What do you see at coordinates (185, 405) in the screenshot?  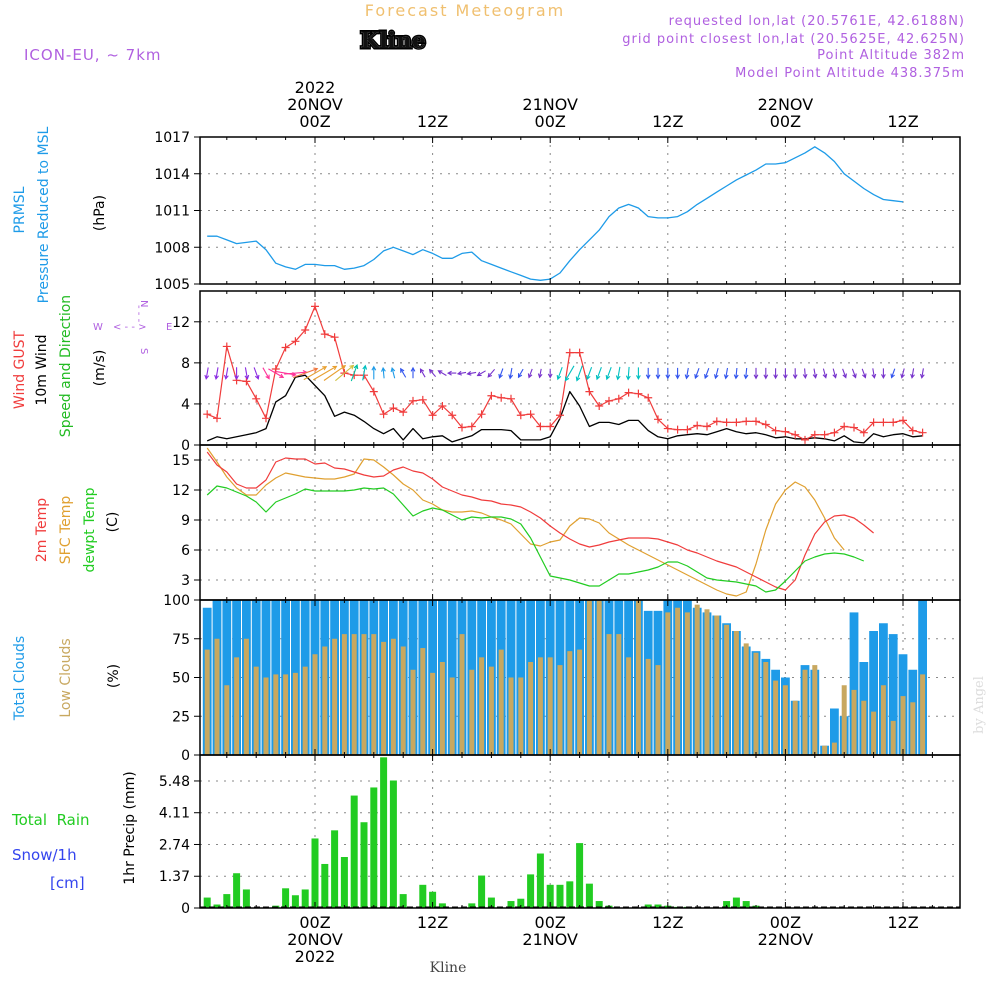 I see `y-tick-label: 4` at bounding box center [185, 405].